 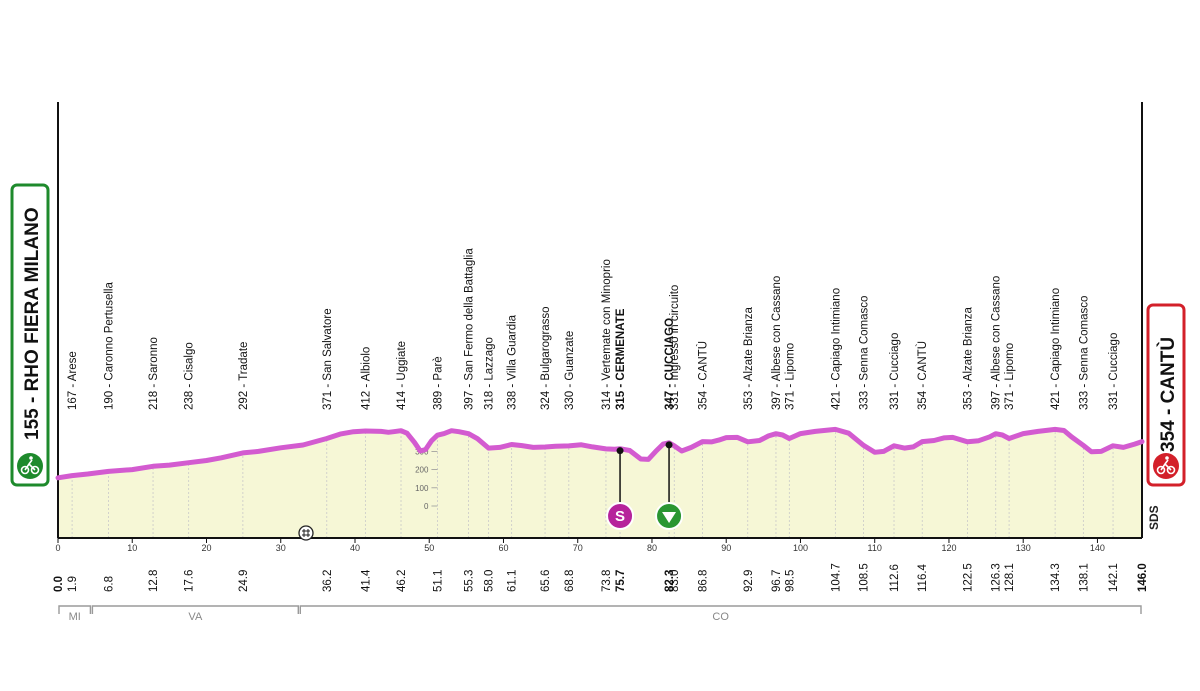 What do you see at coordinates (366, 580) in the screenshot?
I see `location-km-label: 41.4` at bounding box center [366, 580].